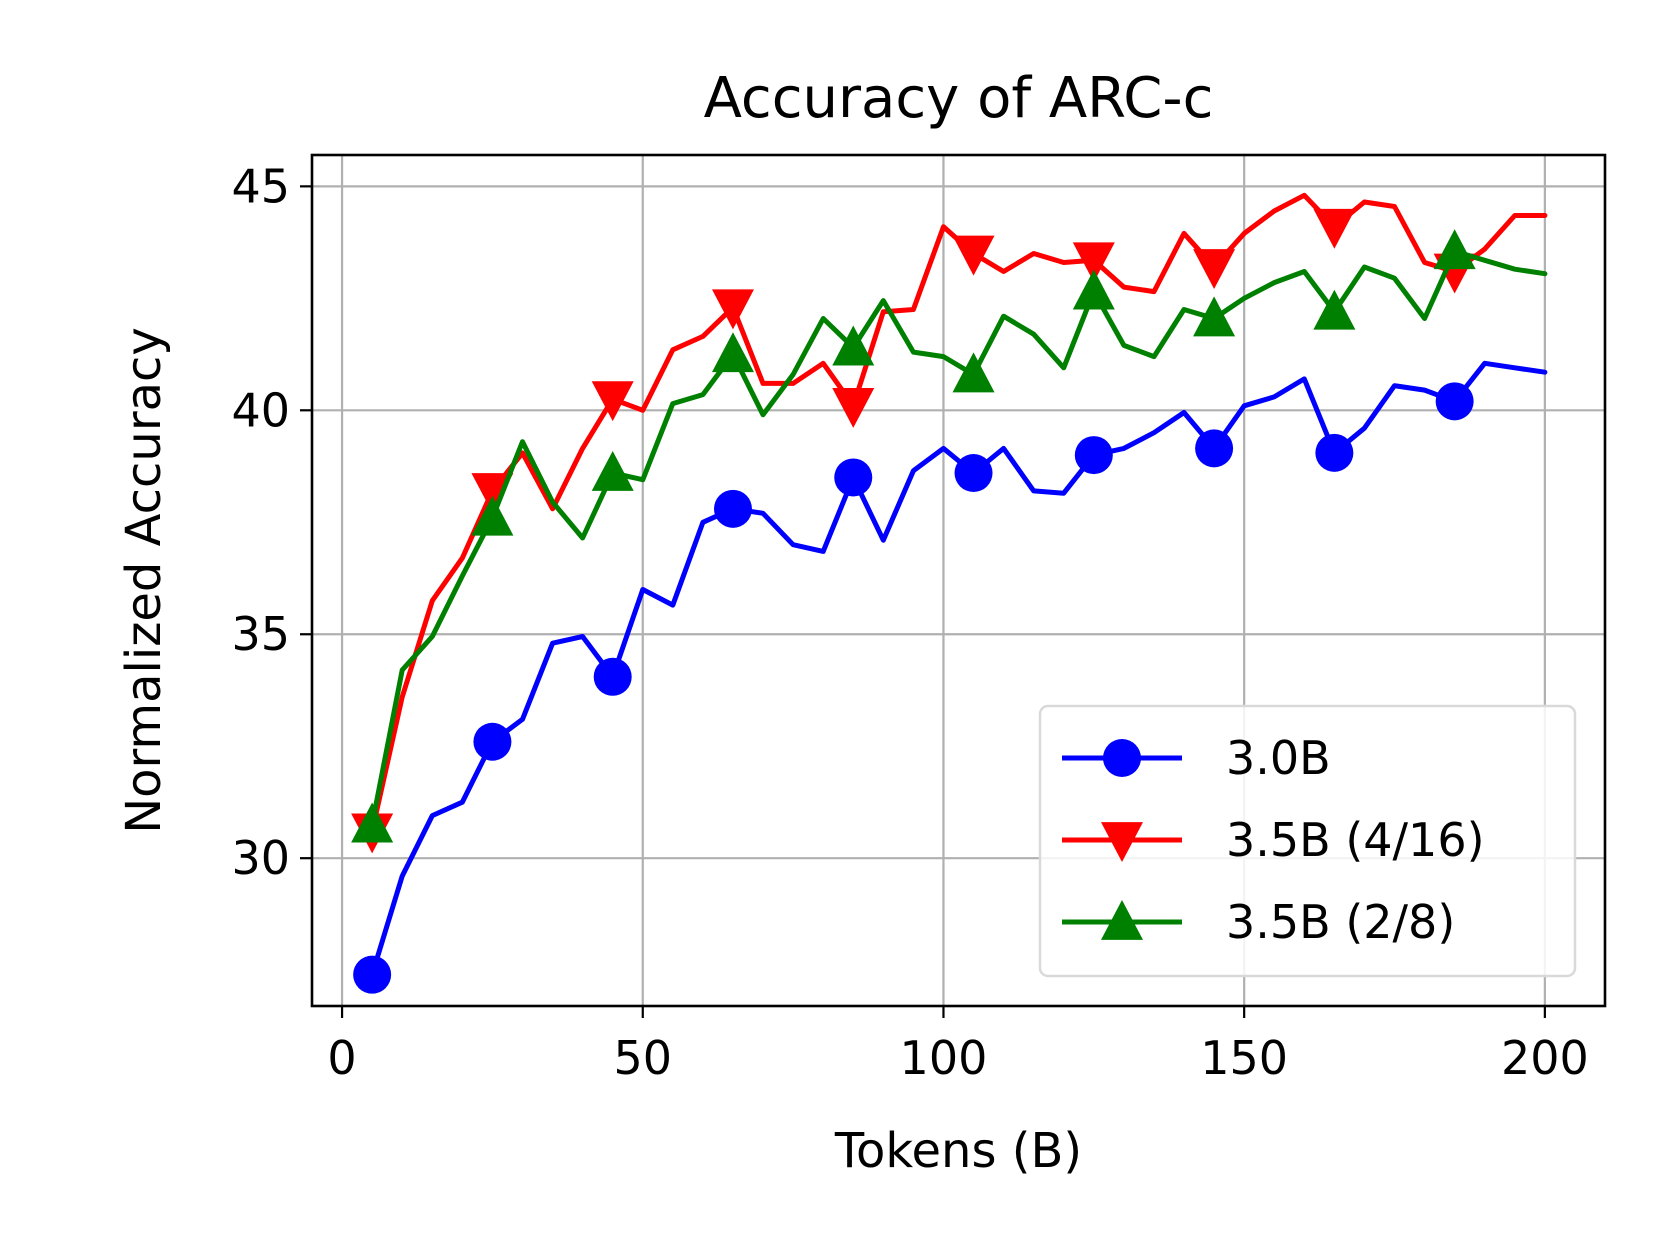 Image resolution: width=1661 pixels, height=1251 pixels. I want to click on legend-box, so click(1307, 841).